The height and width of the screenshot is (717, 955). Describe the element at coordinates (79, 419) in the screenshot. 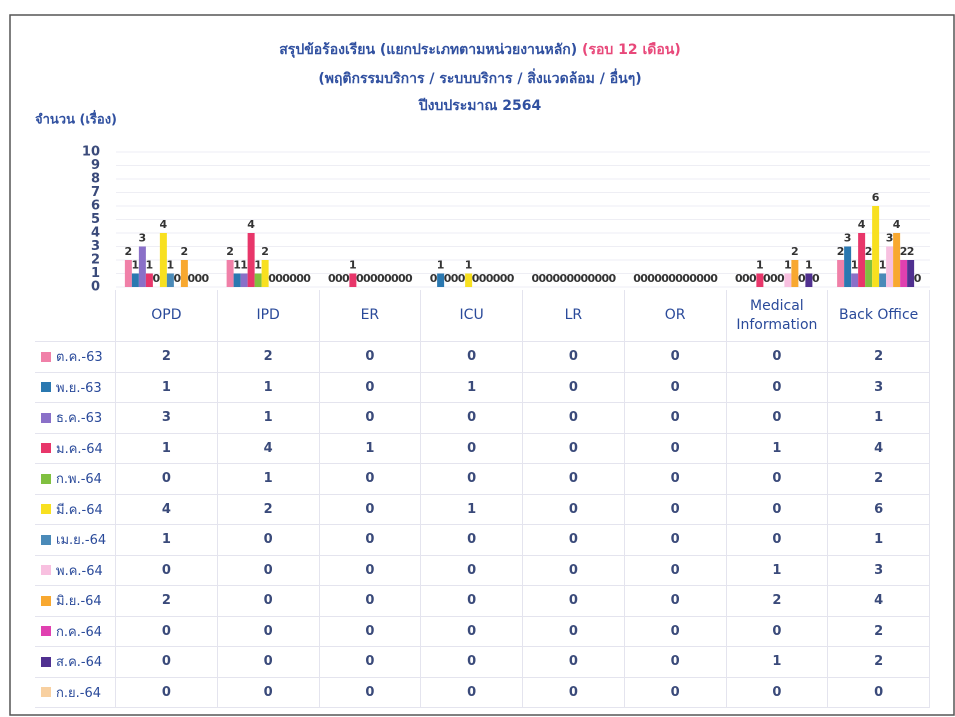

I see `legend-label: ธ.ค.-63` at that location.